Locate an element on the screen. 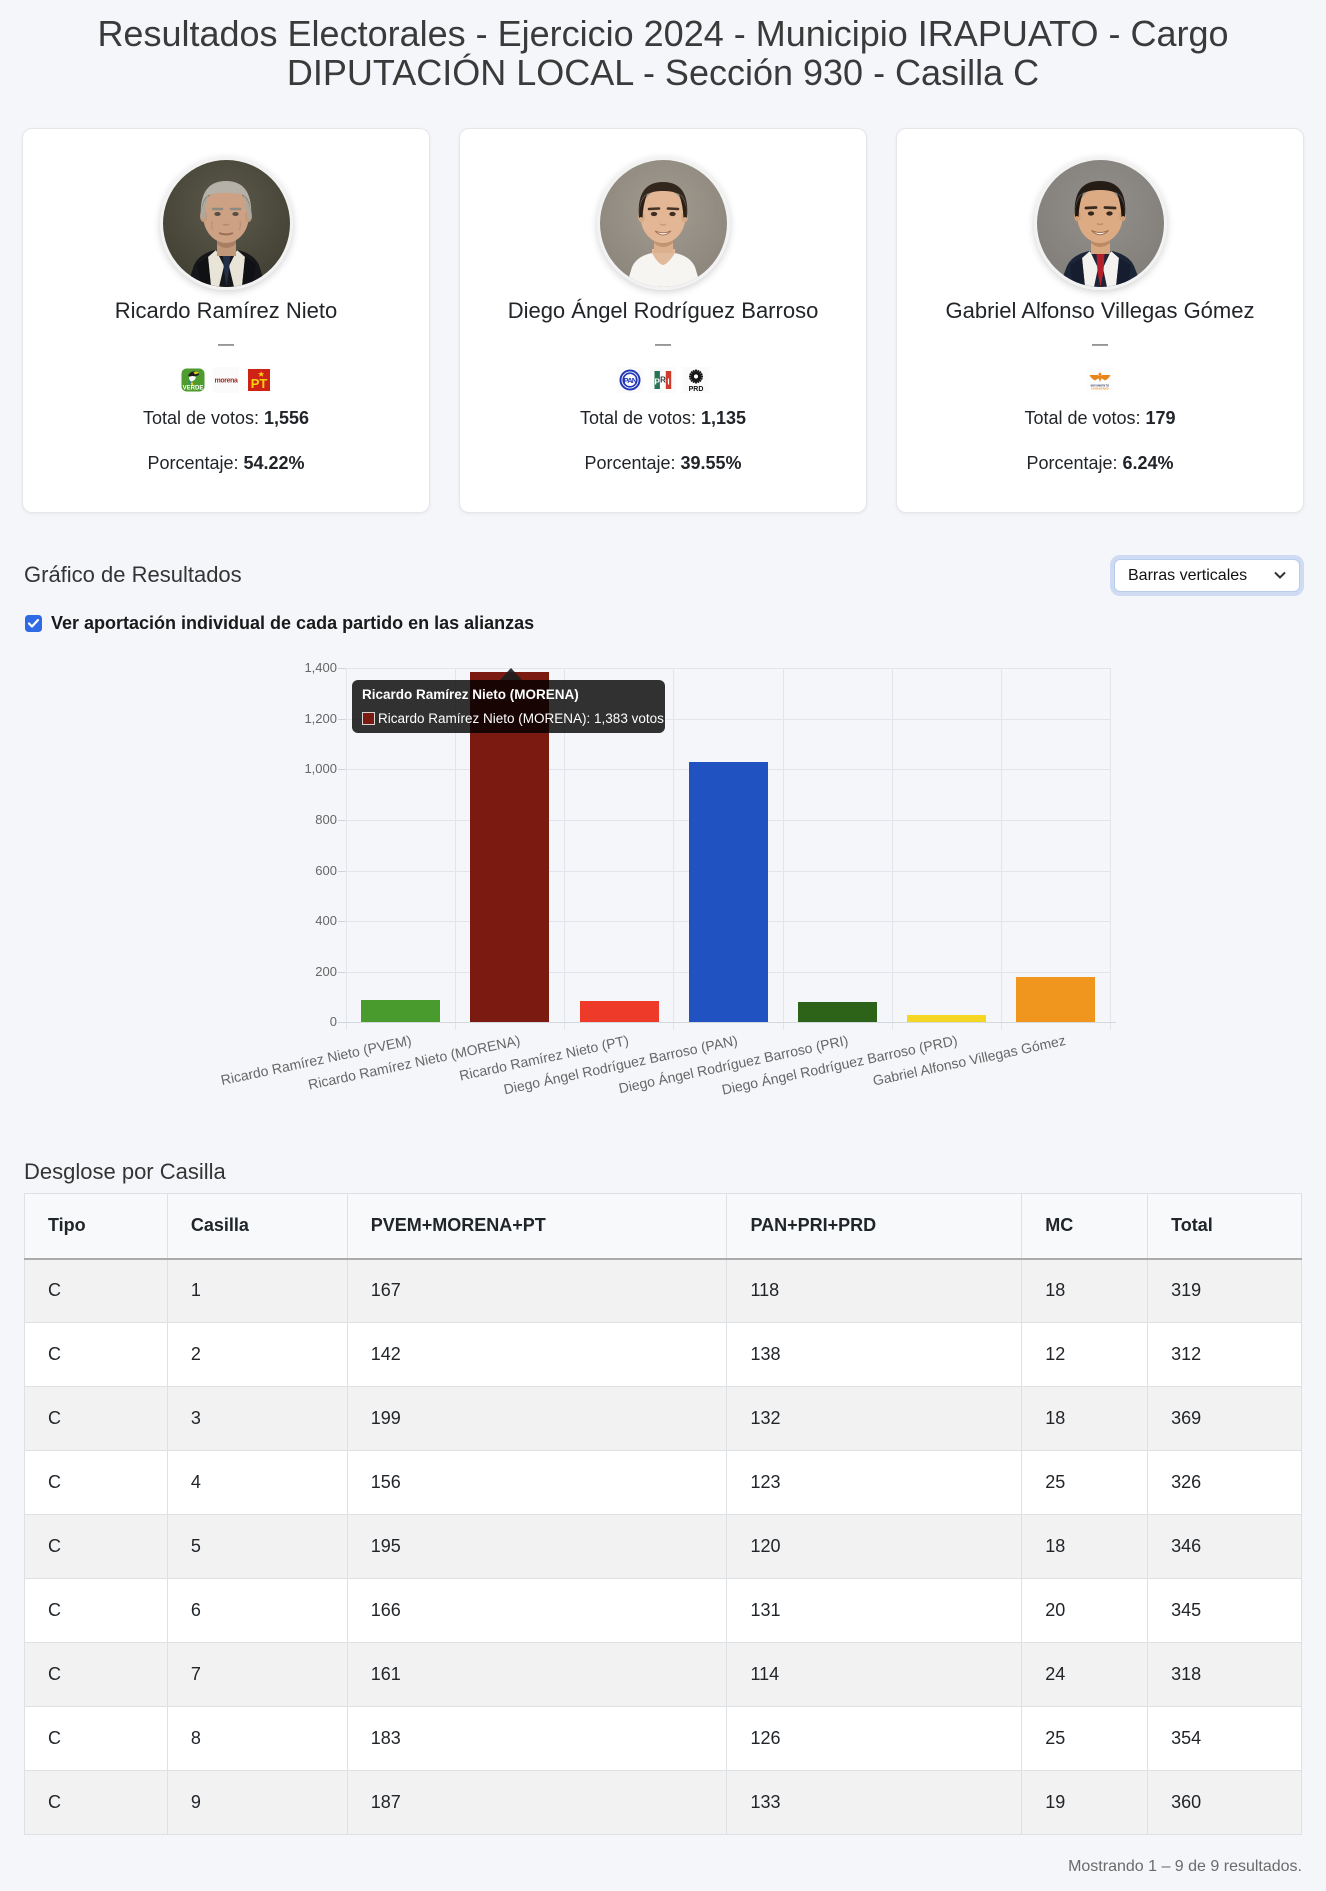 The image size is (1326, 1891). svg-text: morena is located at coordinates (226, 381).